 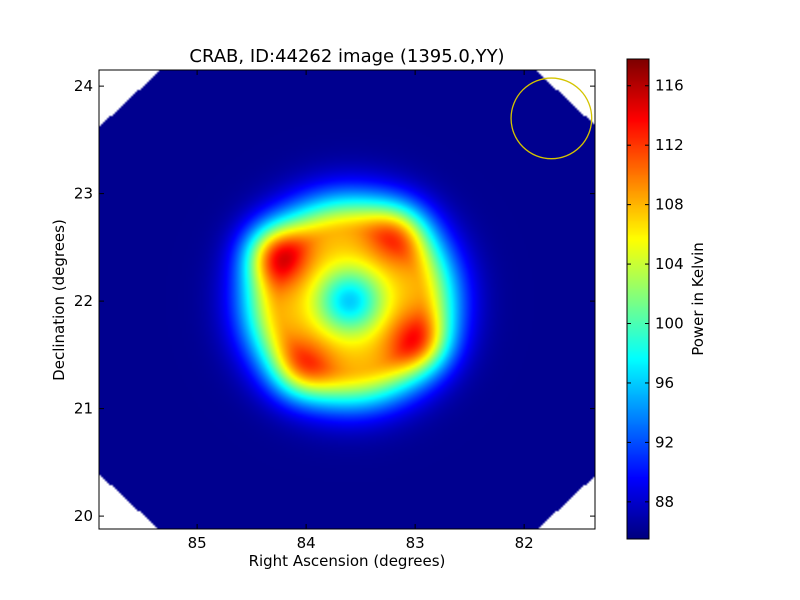 I want to click on y-axis-label: Declination (degrees), so click(x=59, y=300).